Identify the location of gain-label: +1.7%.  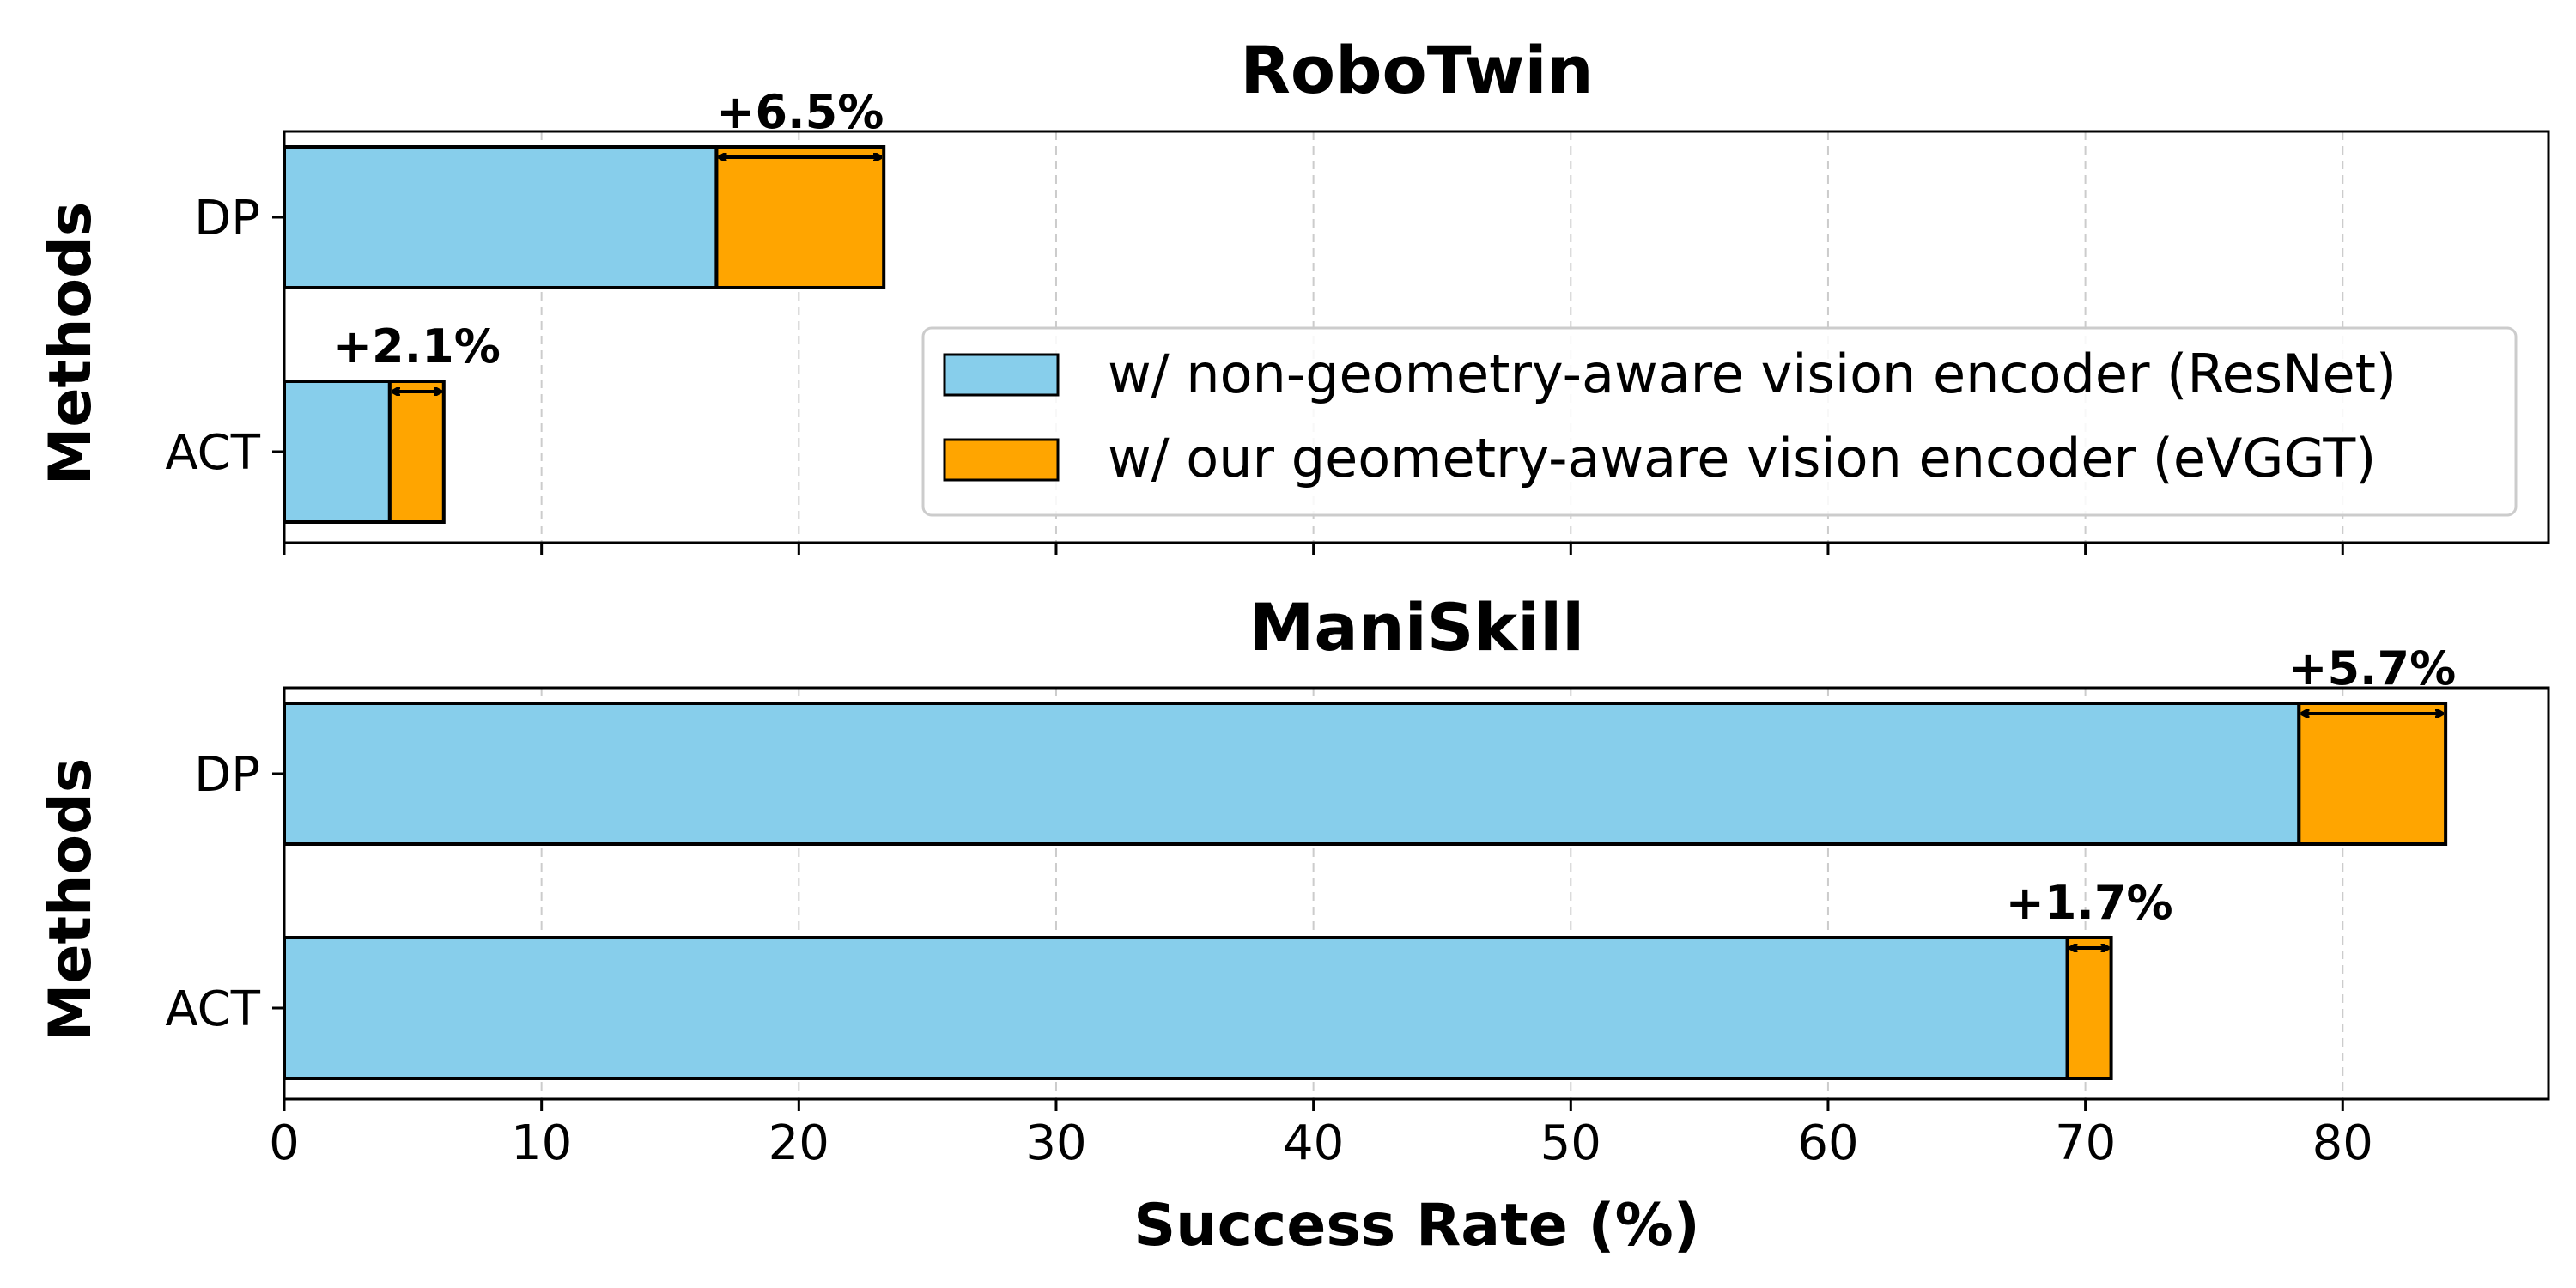
(2090, 903).